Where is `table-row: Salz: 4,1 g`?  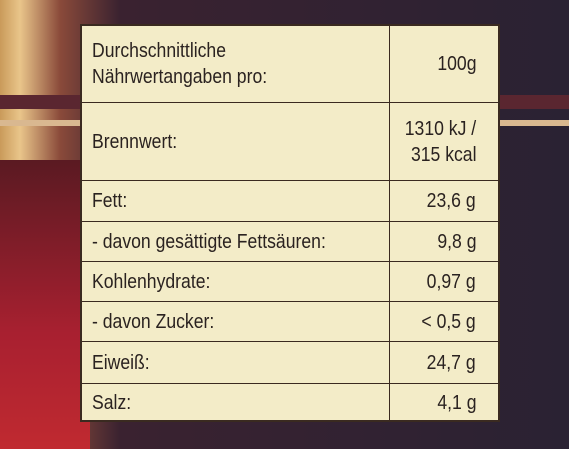 table-row: Salz: 4,1 g is located at coordinates (290, 402).